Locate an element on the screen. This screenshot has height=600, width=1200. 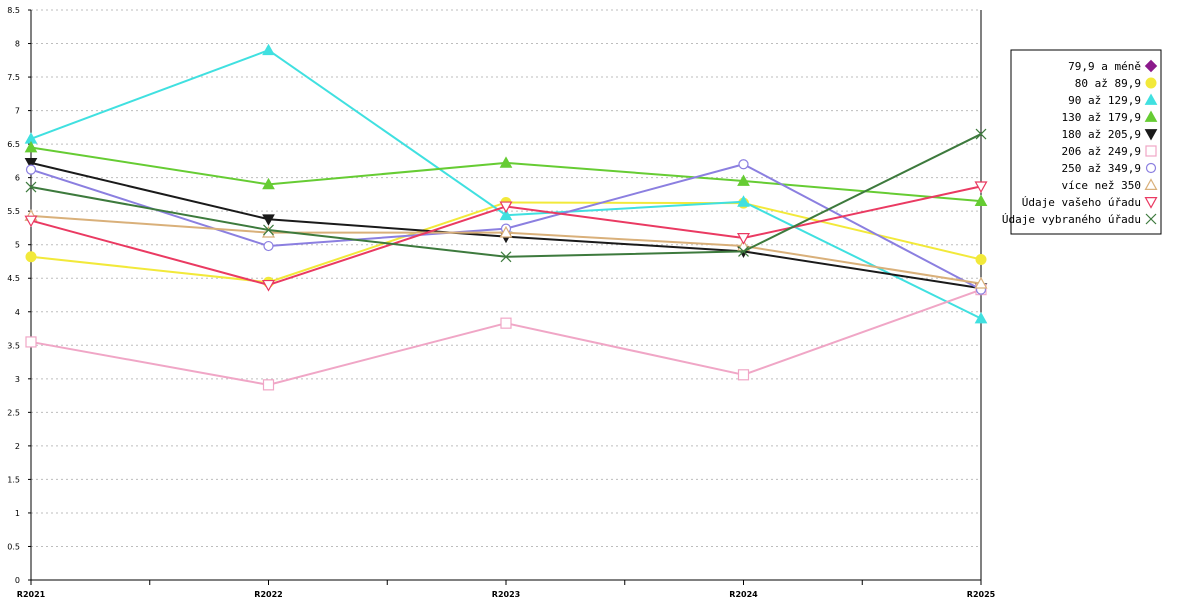
y-tick-label: 6 is located at coordinates (17, 178).